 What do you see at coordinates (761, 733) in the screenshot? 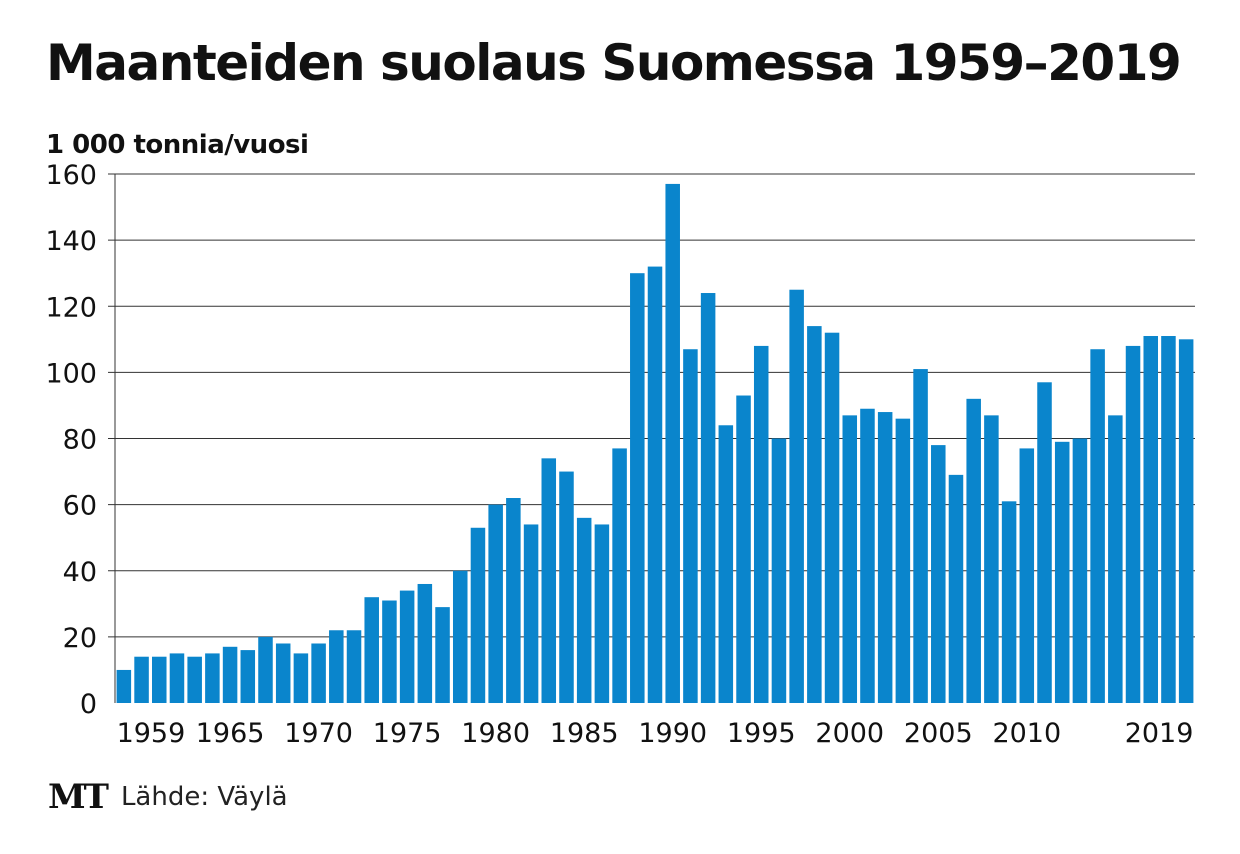
I see `x-tick-label: 1995` at bounding box center [761, 733].